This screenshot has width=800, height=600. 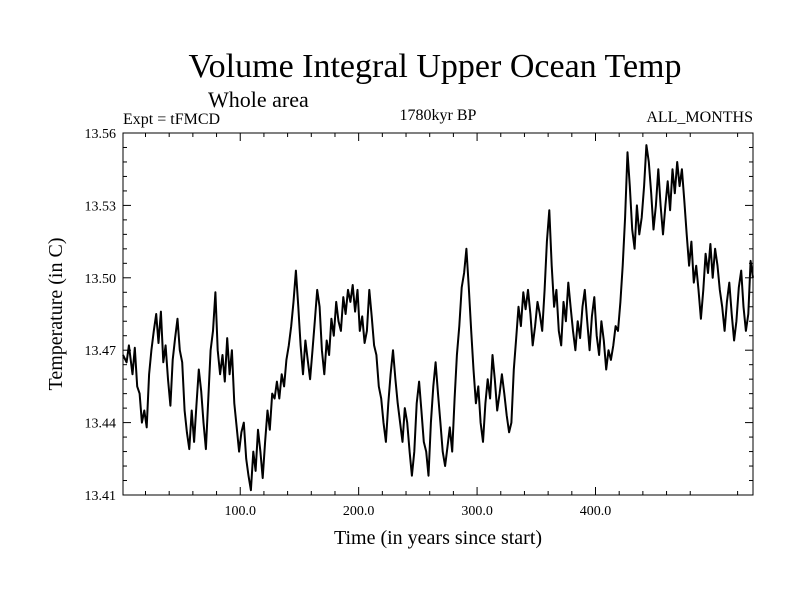 What do you see at coordinates (101, 351) in the screenshot?
I see `y-tick-label: 13.47` at bounding box center [101, 351].